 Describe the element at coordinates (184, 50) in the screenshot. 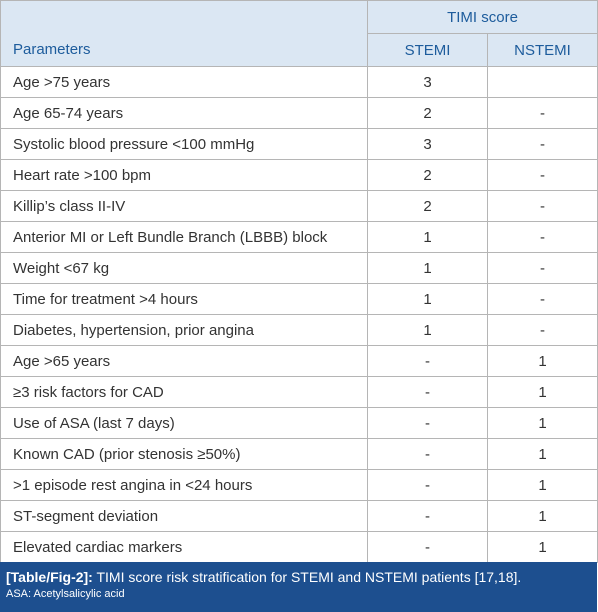

I see `column-header: Parameters` at that location.